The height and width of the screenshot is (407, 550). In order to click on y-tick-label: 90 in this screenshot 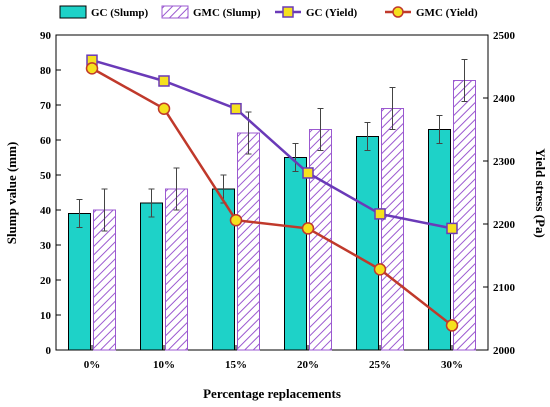, I will do `click(46, 36)`.